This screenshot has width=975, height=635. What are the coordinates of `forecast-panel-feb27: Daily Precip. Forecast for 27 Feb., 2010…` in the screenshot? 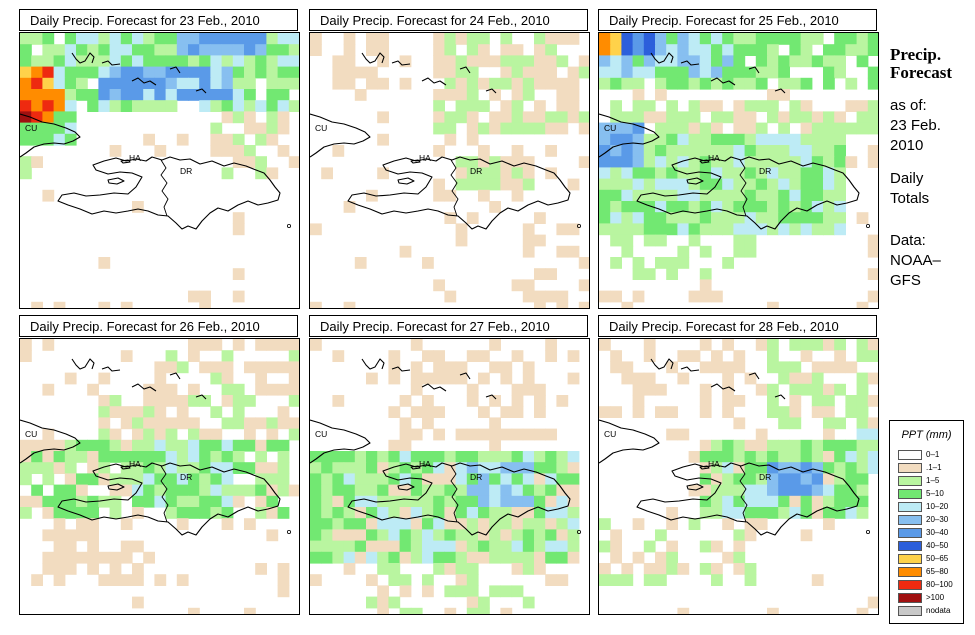 It's located at (449, 465).